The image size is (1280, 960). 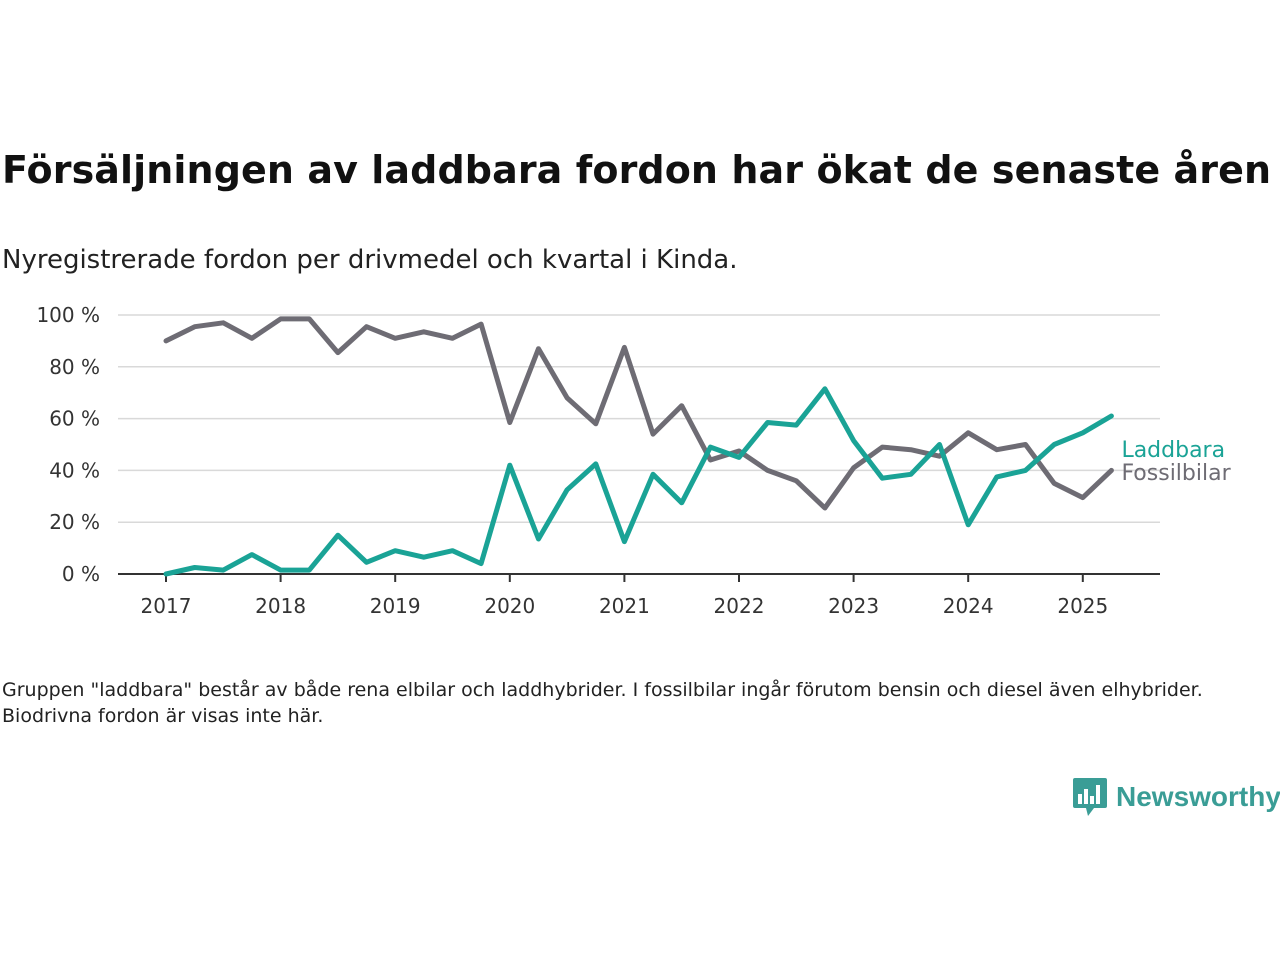 I want to click on x-tick-label: 2022, so click(x=739, y=606).